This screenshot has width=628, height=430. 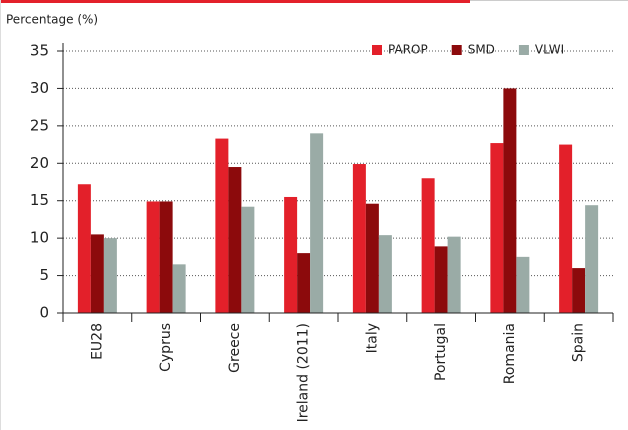 I want to click on x-tick-label: EU28, so click(x=97, y=341).